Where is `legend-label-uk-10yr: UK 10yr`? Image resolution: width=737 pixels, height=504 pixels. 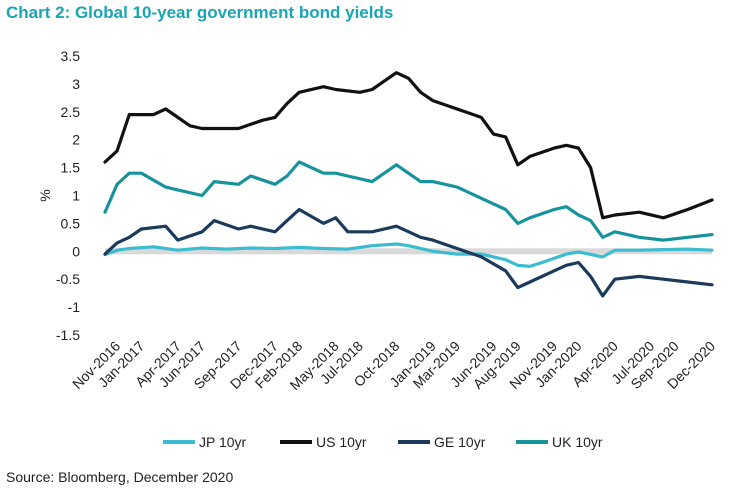
legend-label-uk-10yr: UK 10yr is located at coordinates (577, 442).